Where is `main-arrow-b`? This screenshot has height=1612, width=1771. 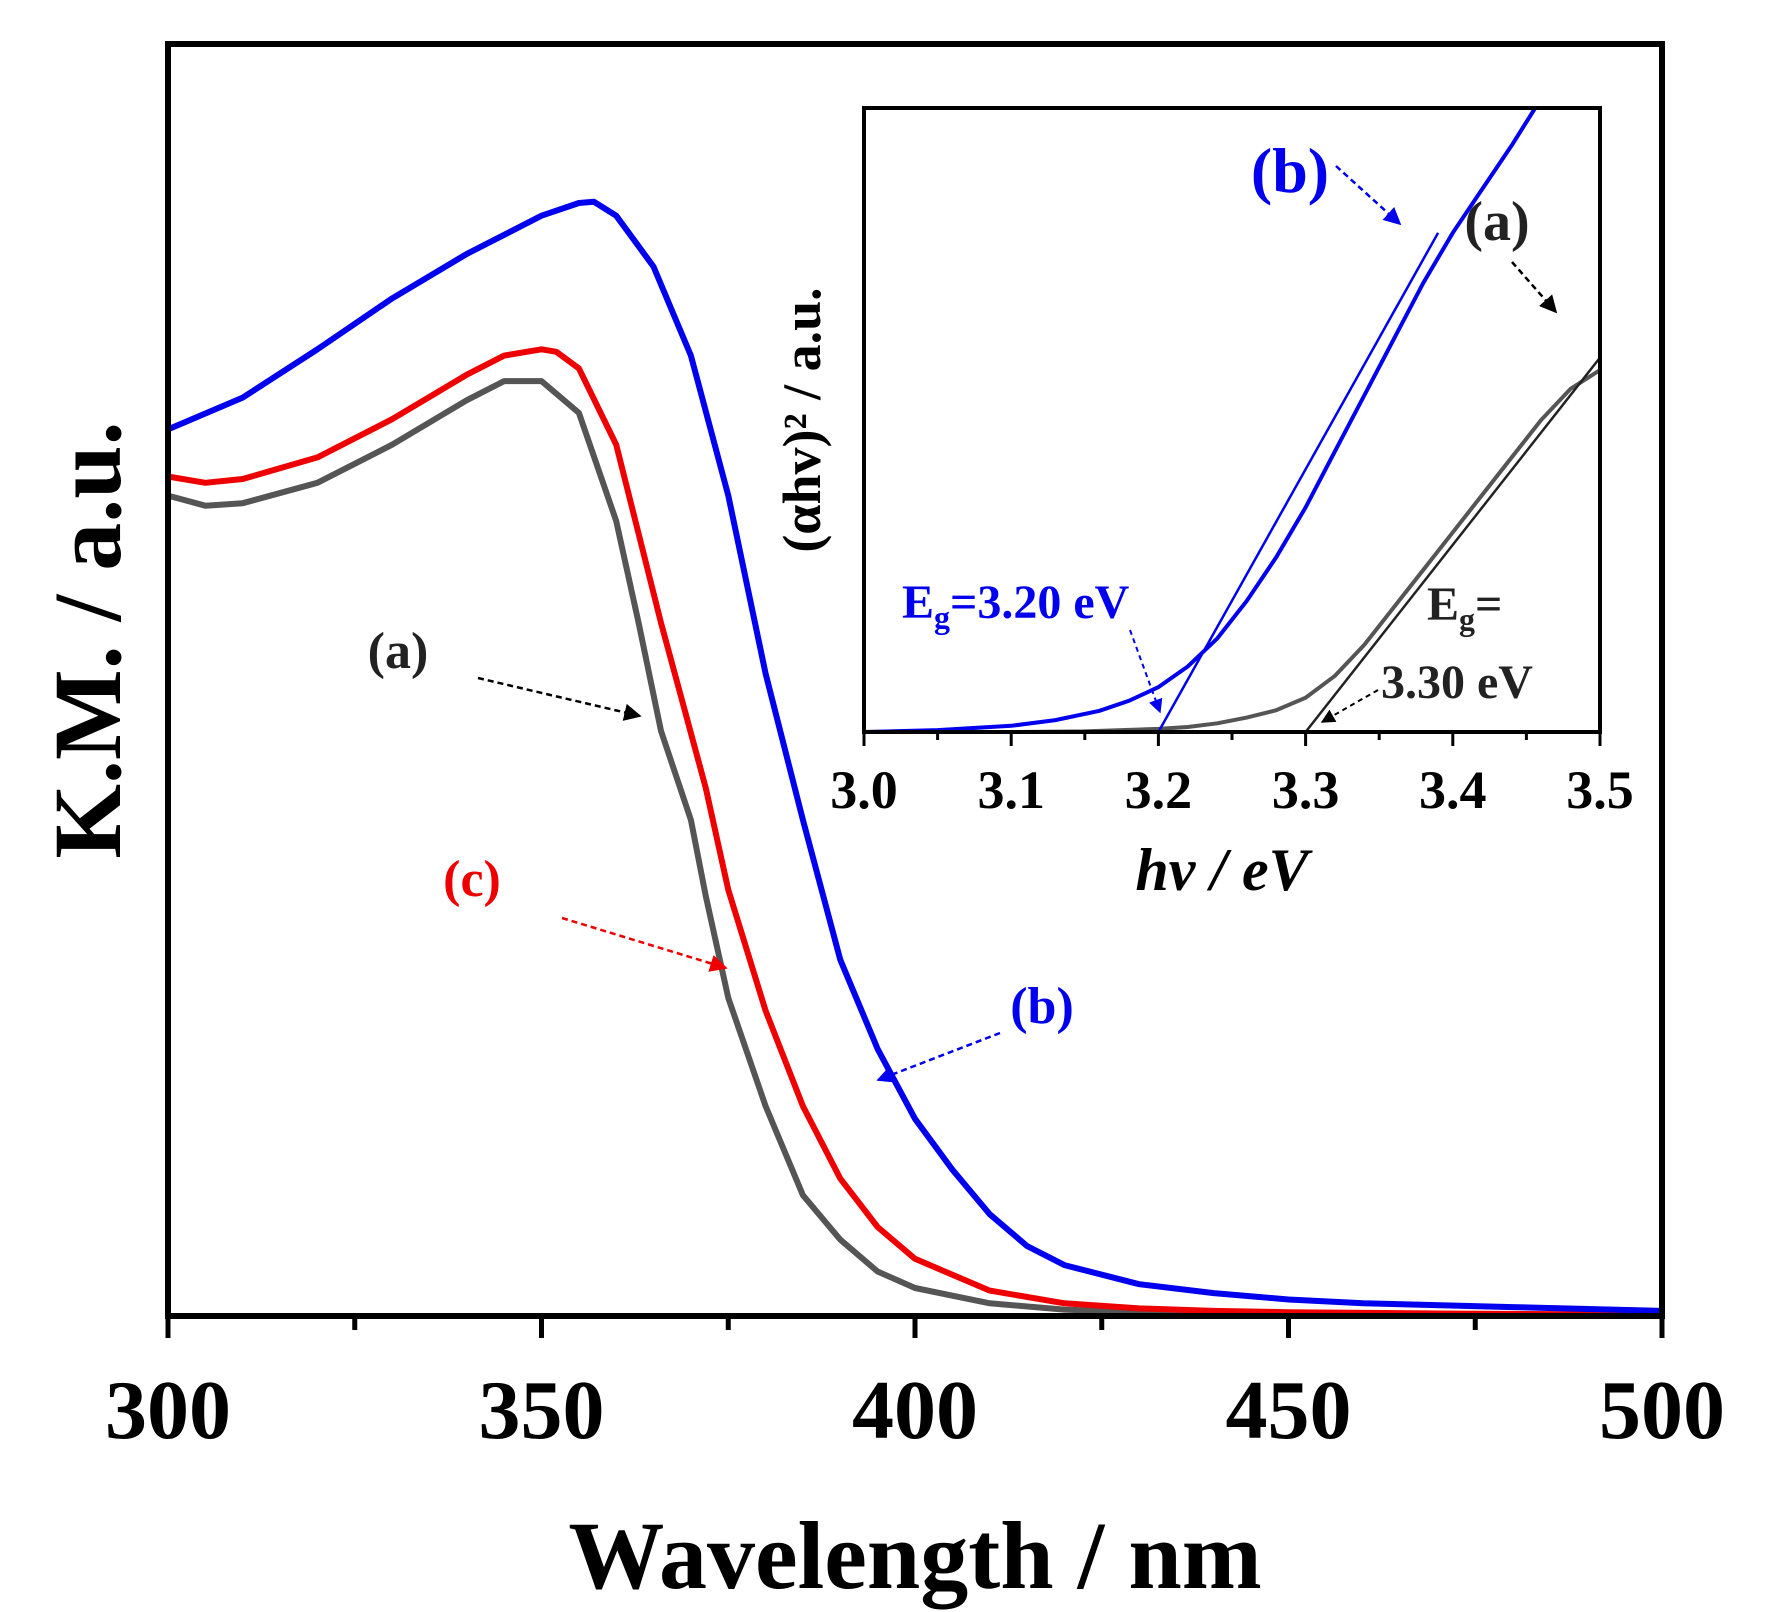 main-arrow-b is located at coordinates (938, 1057).